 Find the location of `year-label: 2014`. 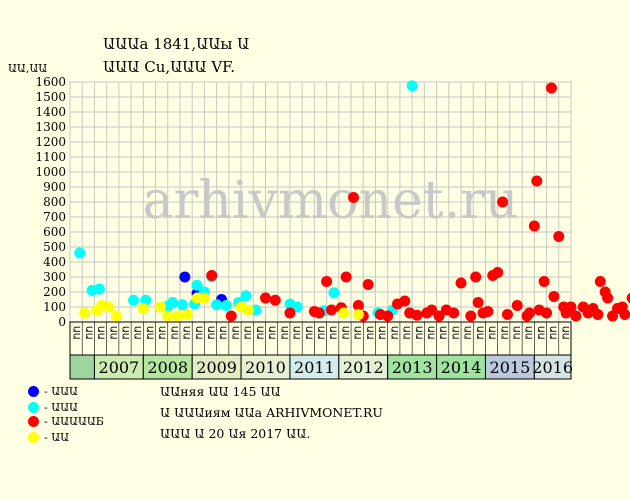

year-label: 2014 is located at coordinates (461, 367).